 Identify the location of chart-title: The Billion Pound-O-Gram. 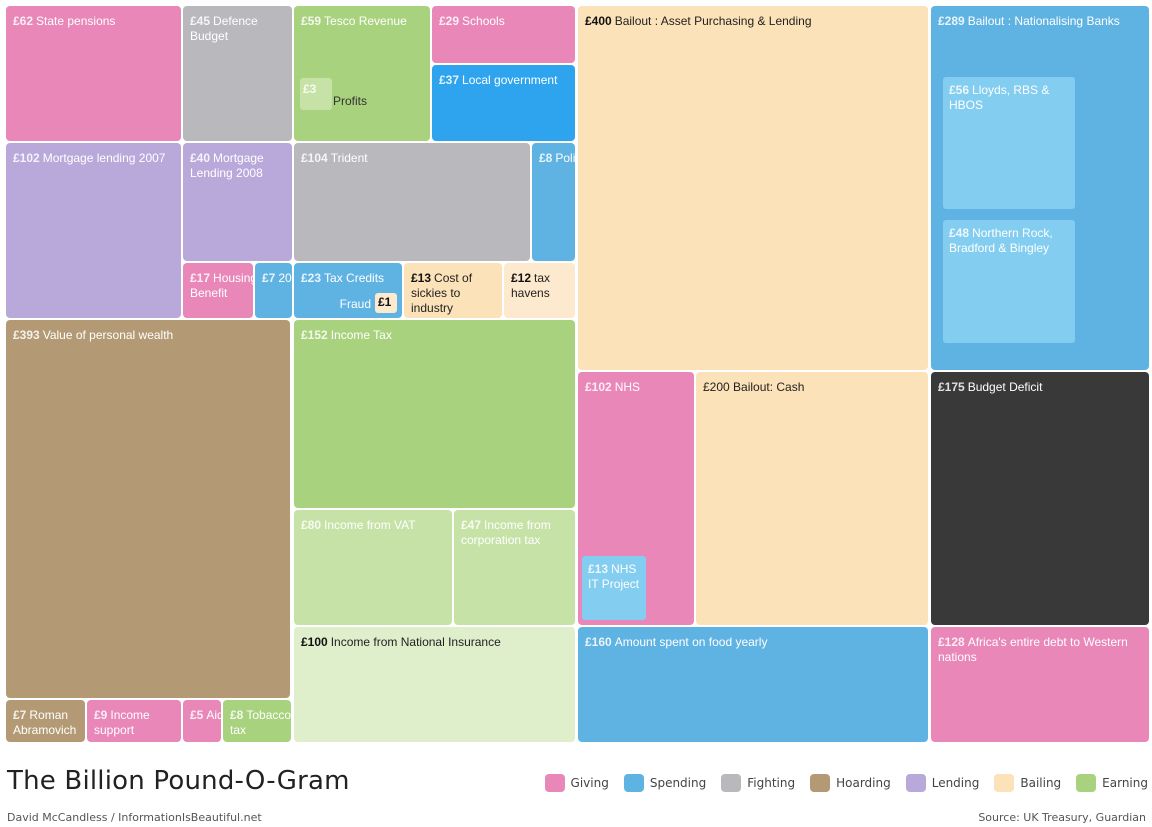
(178, 781).